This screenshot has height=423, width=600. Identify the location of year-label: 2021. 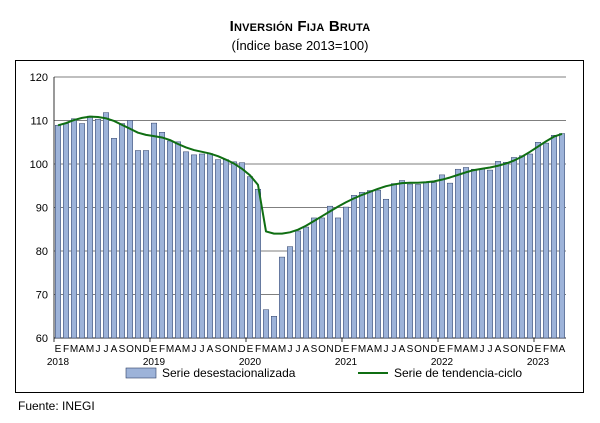
(346, 362).